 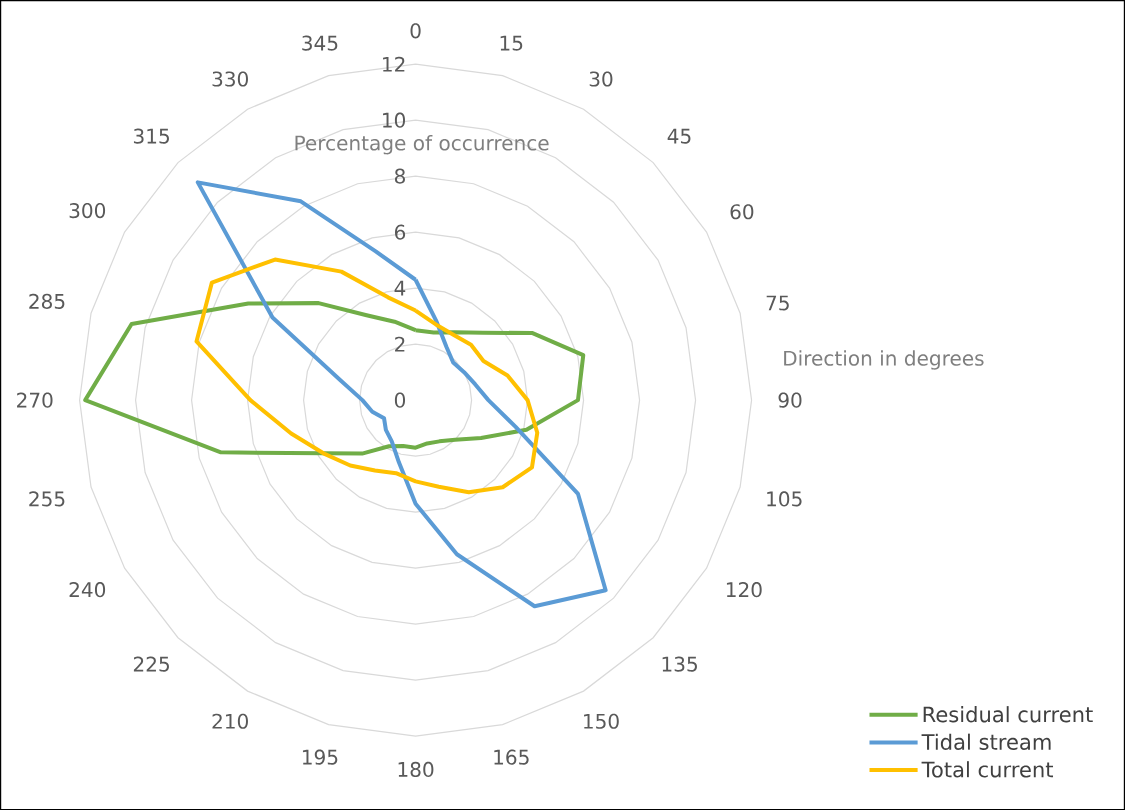 I want to click on text: Direction in degrees, so click(x=884, y=360).